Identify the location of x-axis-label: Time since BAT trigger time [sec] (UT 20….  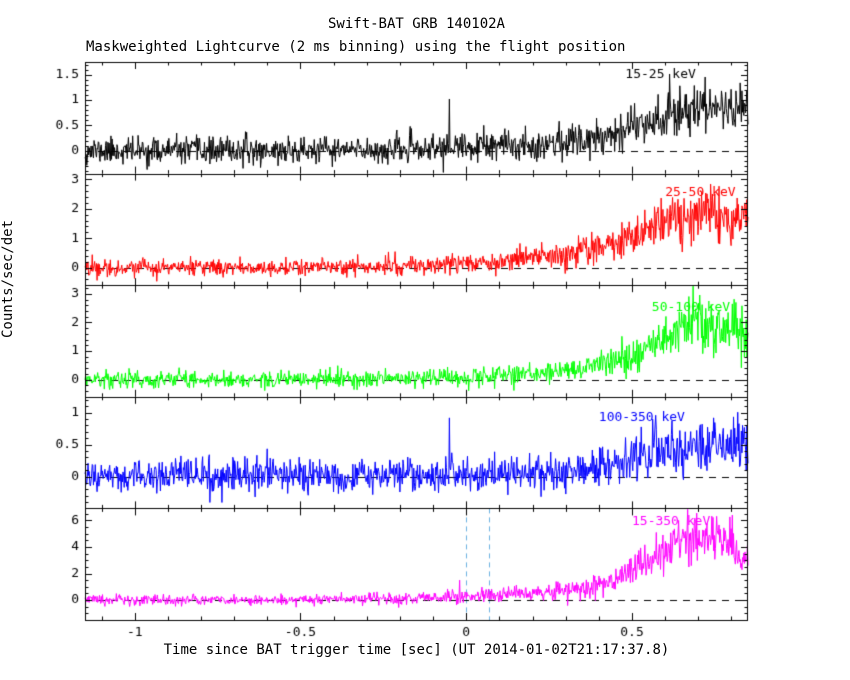
(416, 650).